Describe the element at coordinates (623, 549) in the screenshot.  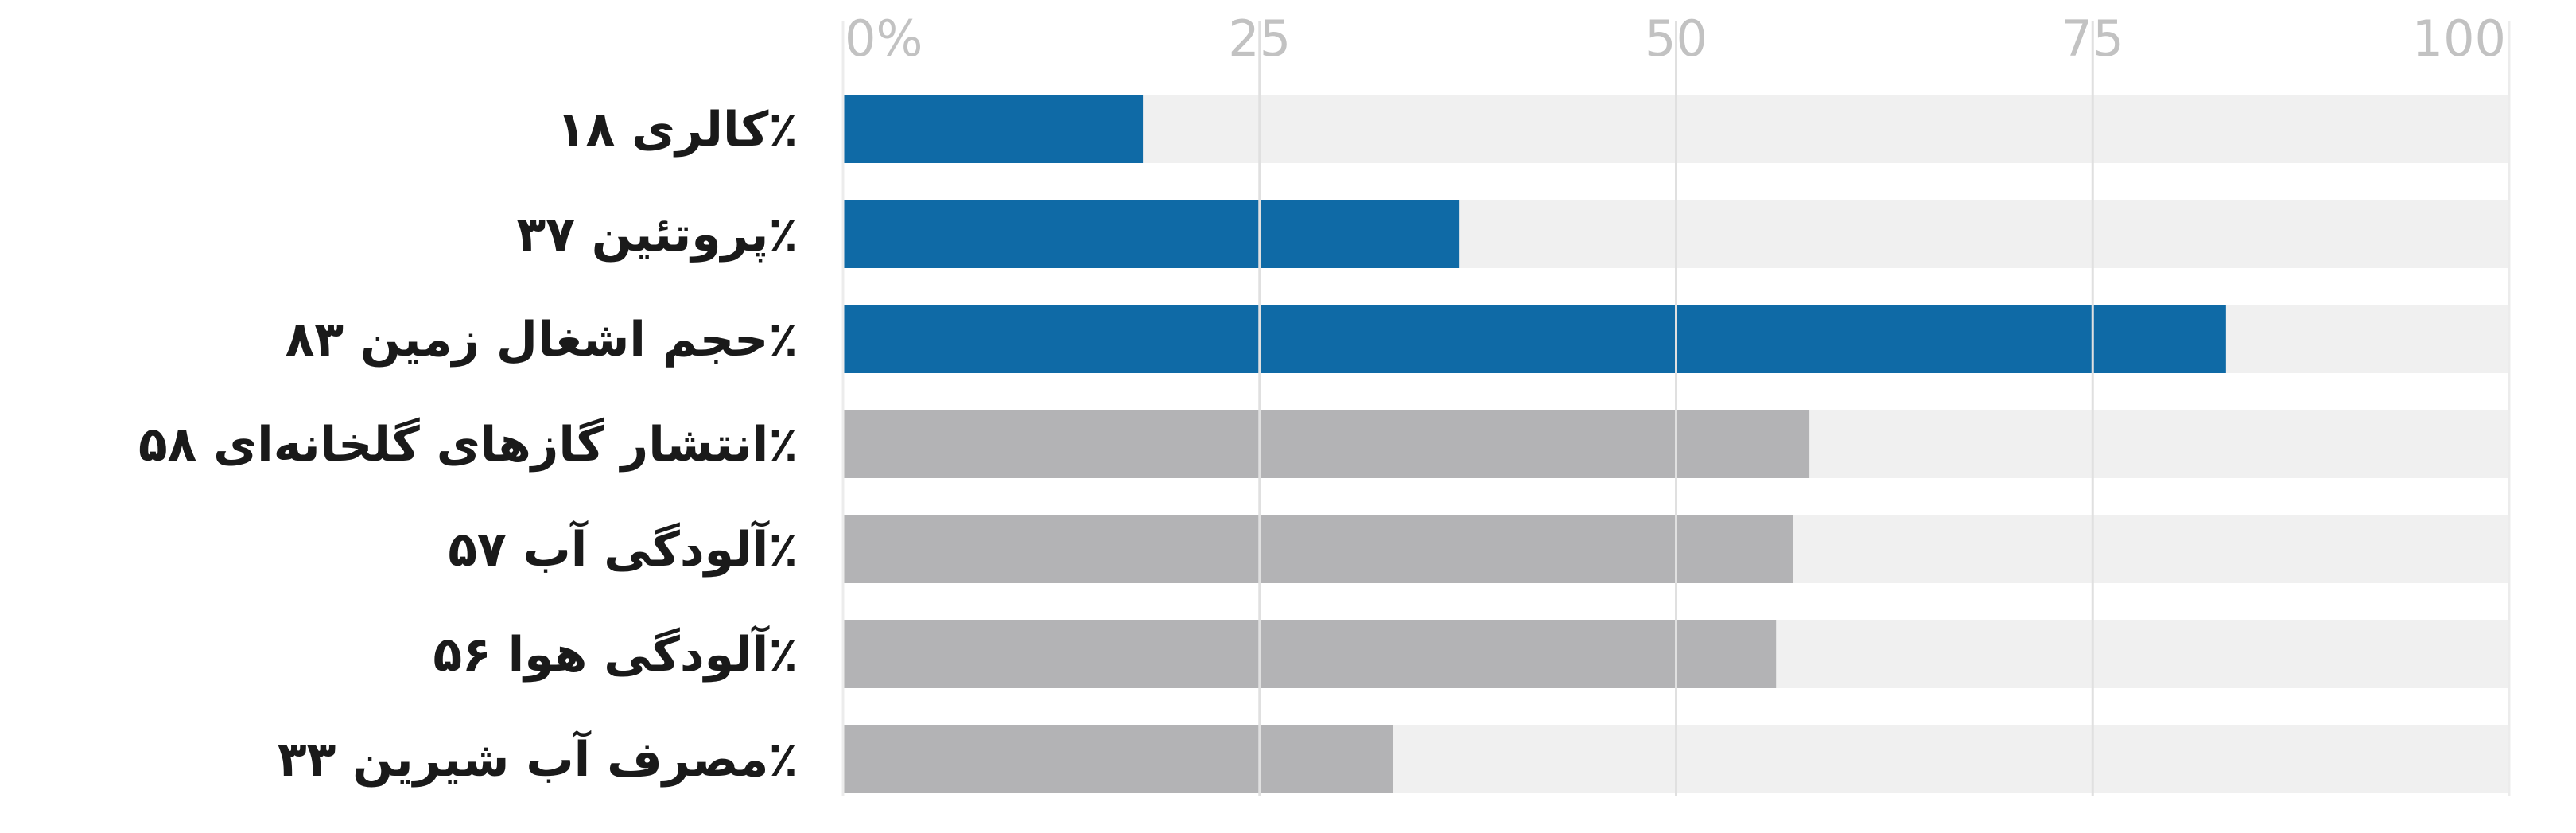
I see `category-label: آلودگی آب ۵۷٪` at that location.